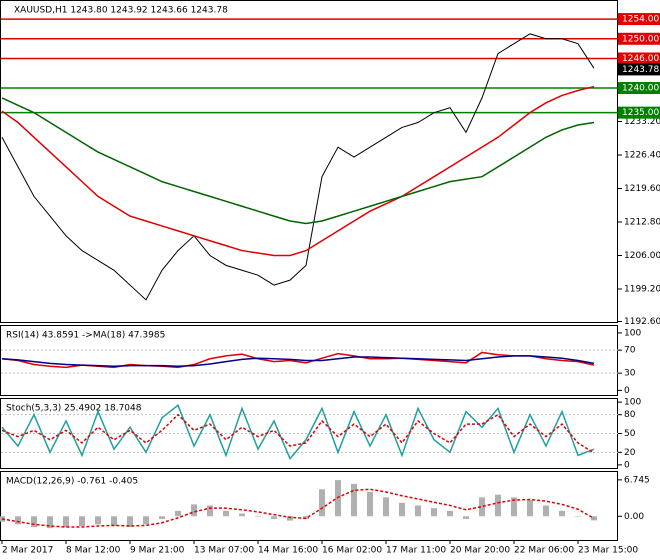 The width and height of the screenshot is (660, 560). I want to click on panel-title: MACD(12,26,9) -0.761 -0.405, so click(72, 482).